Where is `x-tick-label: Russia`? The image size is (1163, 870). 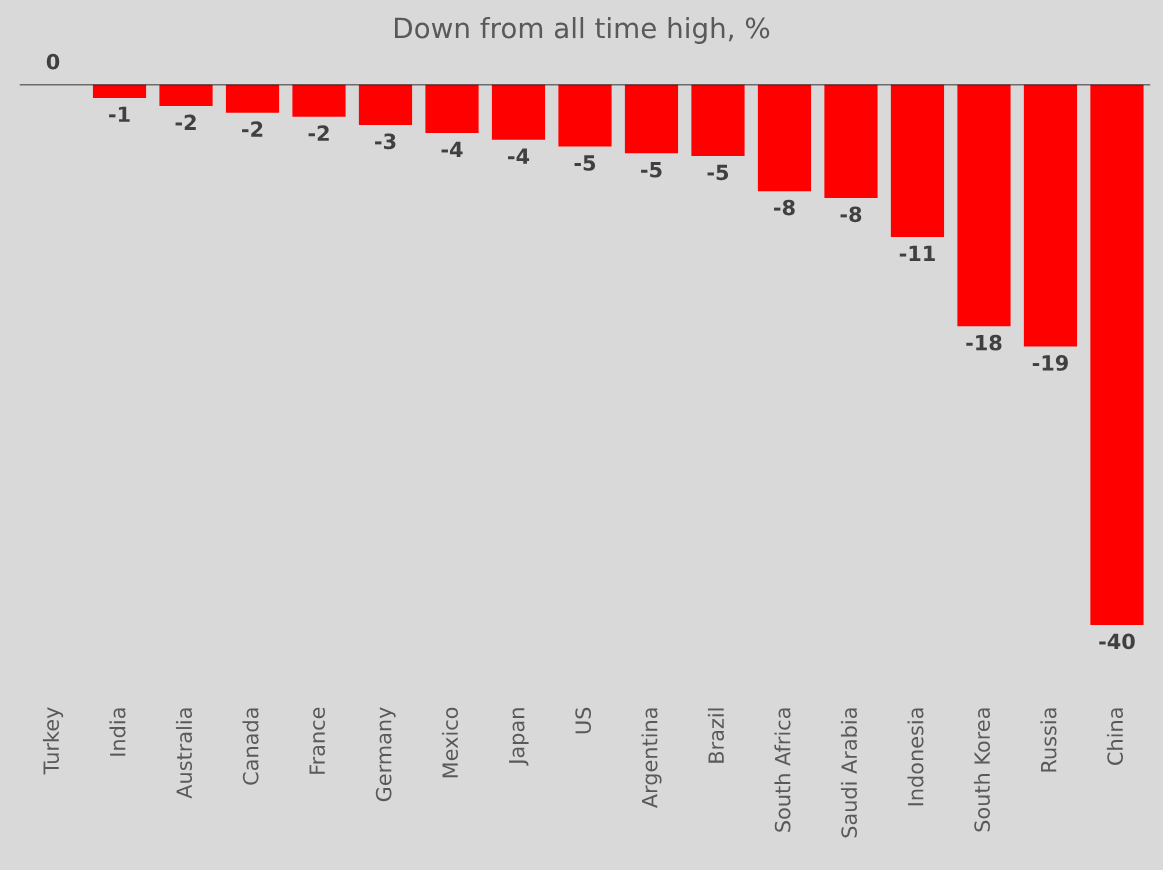
x-tick-label: Russia is located at coordinates (1048, 740).